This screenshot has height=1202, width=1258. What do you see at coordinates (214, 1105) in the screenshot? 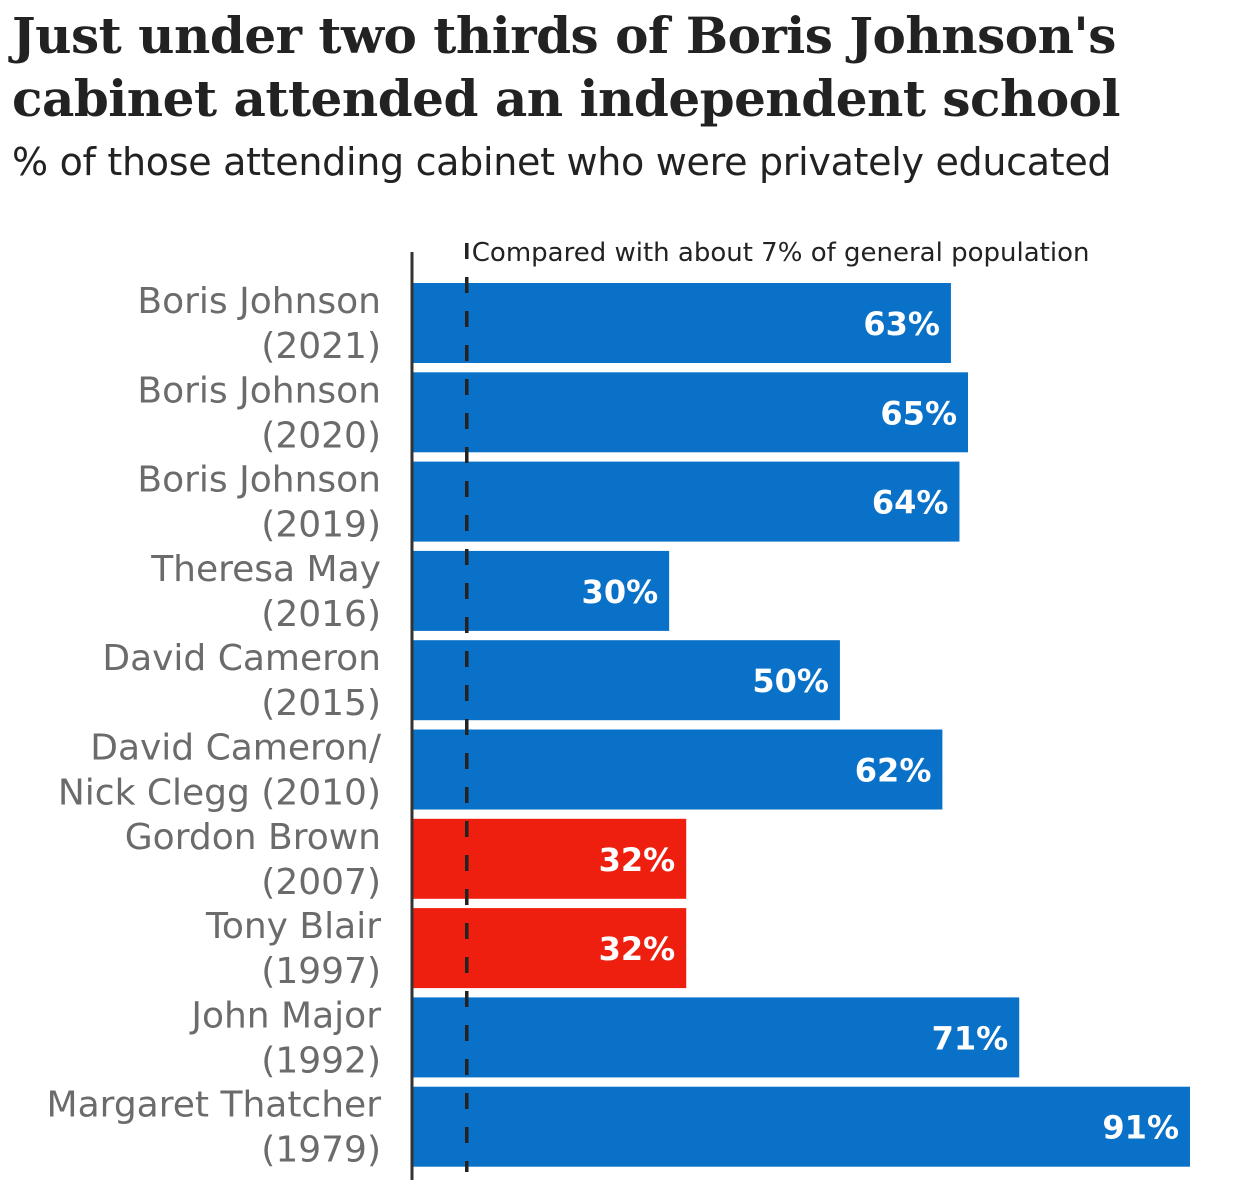
I see `category-label-line-1: Margaret Thatcher` at bounding box center [214, 1105].